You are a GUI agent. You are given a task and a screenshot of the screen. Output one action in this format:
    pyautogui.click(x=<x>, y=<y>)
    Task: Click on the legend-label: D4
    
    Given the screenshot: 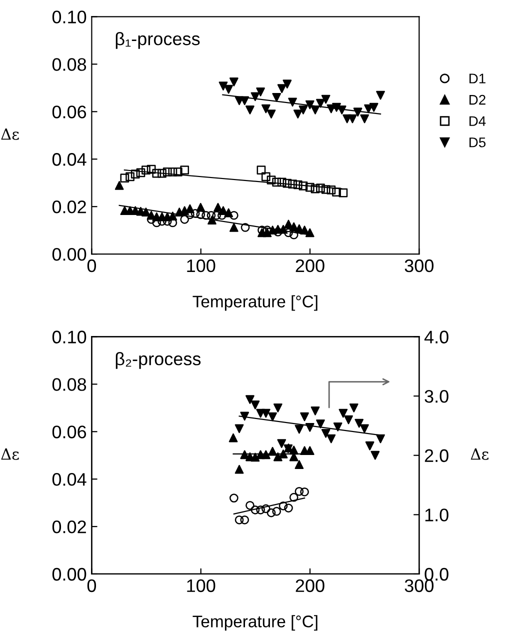 What is the action you would take?
    pyautogui.click(x=478, y=121)
    